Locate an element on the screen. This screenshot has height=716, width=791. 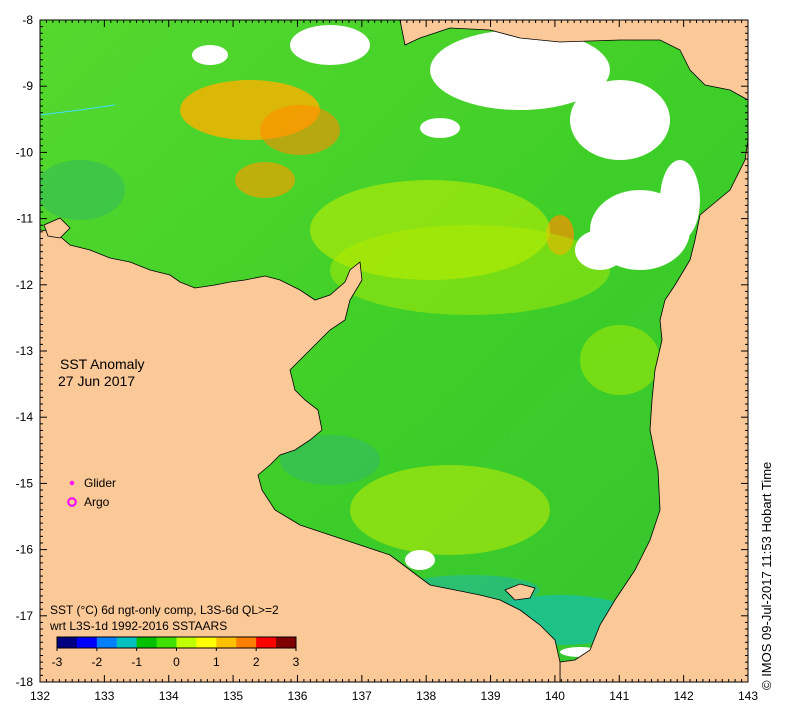
colorbar-tick-label: 2 is located at coordinates (256, 662).